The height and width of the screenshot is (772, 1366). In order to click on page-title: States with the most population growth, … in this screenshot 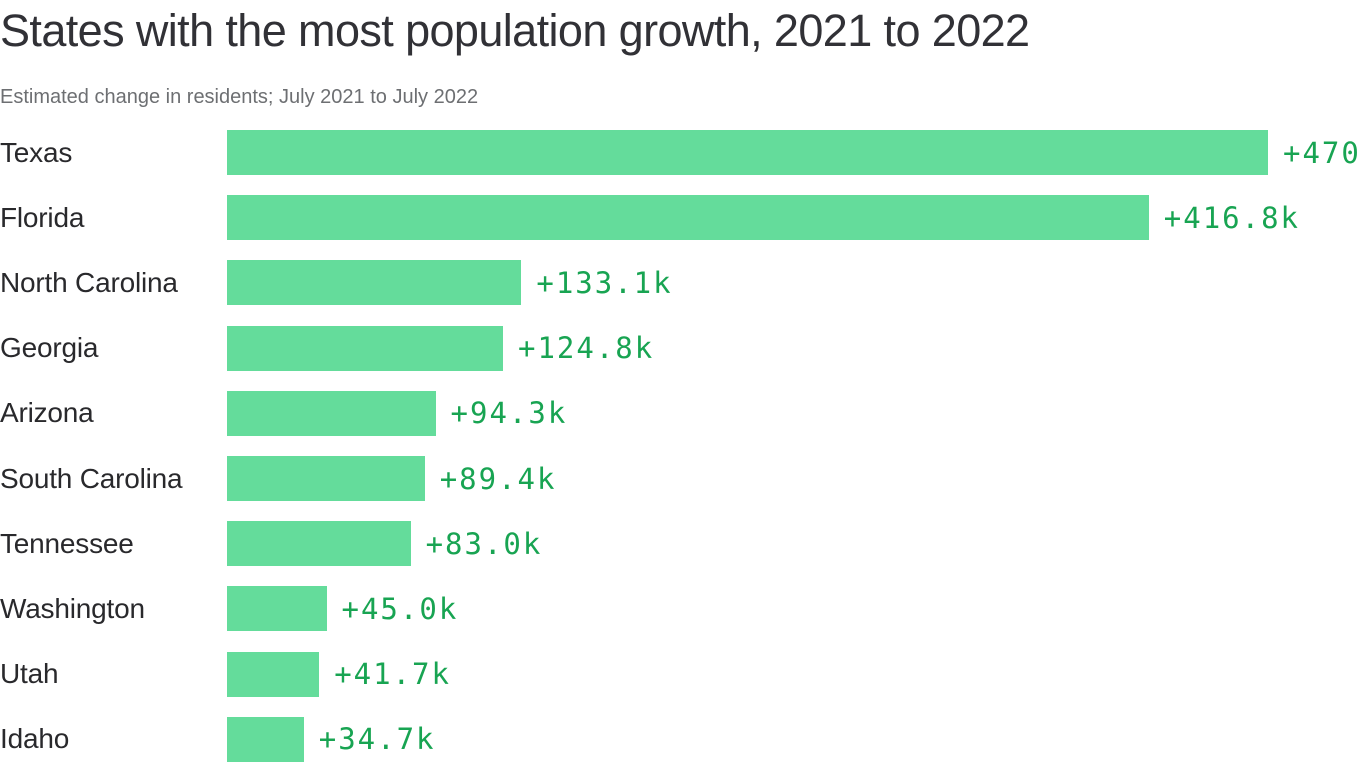, I will do `click(515, 30)`.